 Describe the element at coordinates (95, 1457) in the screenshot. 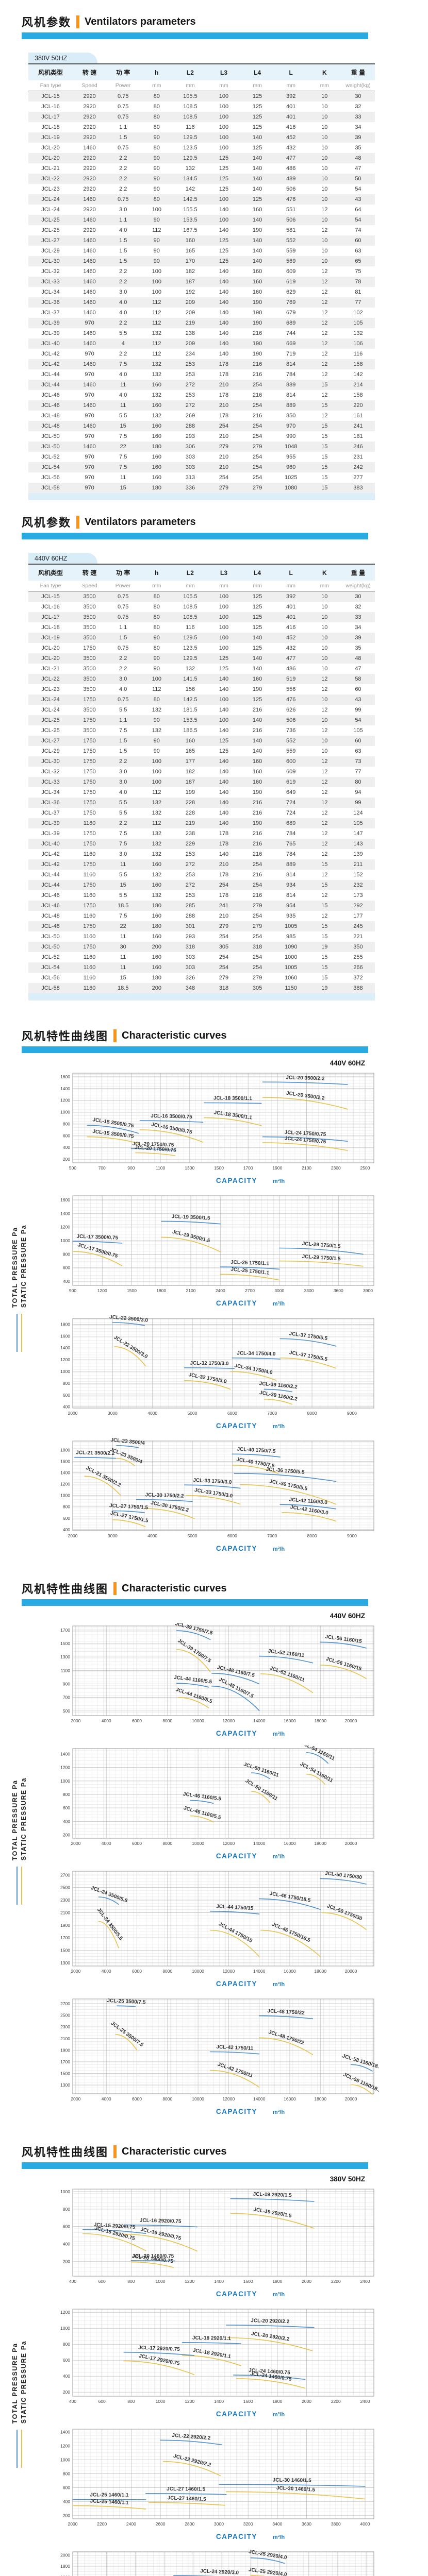

I see `curve-JCL-21-3500-2.2` at that location.